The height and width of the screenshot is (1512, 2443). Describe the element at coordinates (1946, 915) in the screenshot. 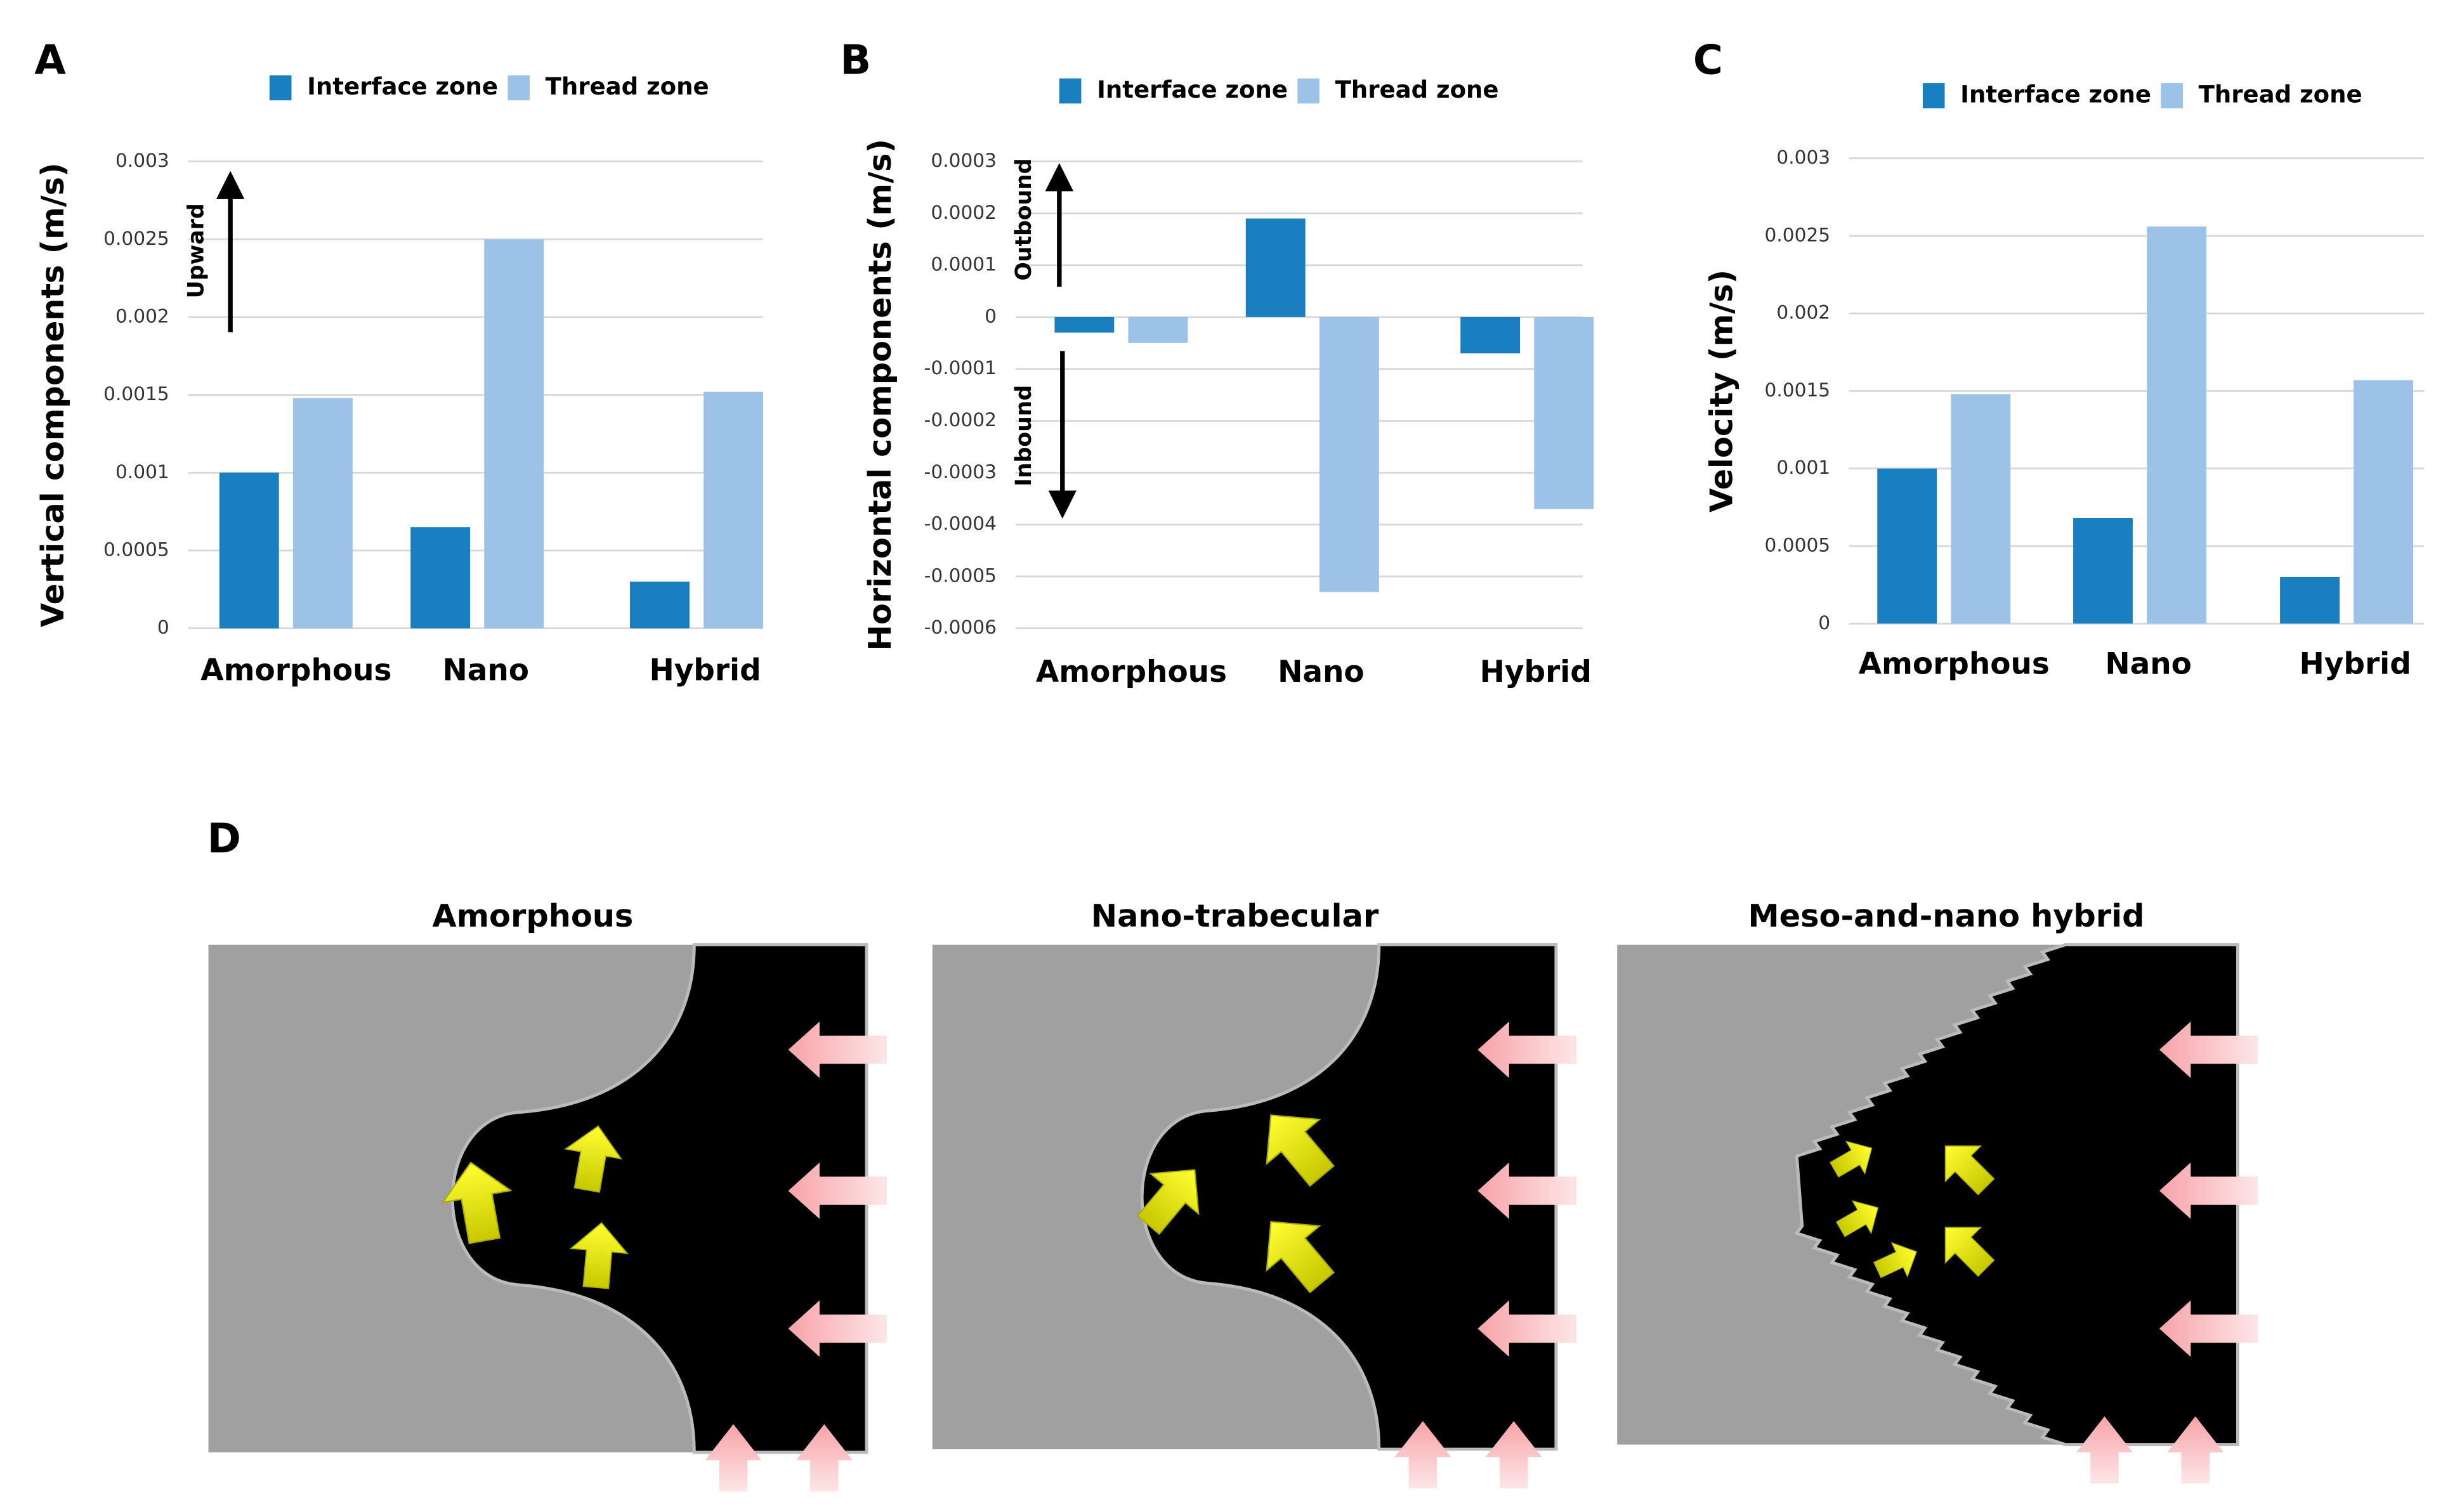

I see `panel-title: Meso-and-nano hybrid` at that location.